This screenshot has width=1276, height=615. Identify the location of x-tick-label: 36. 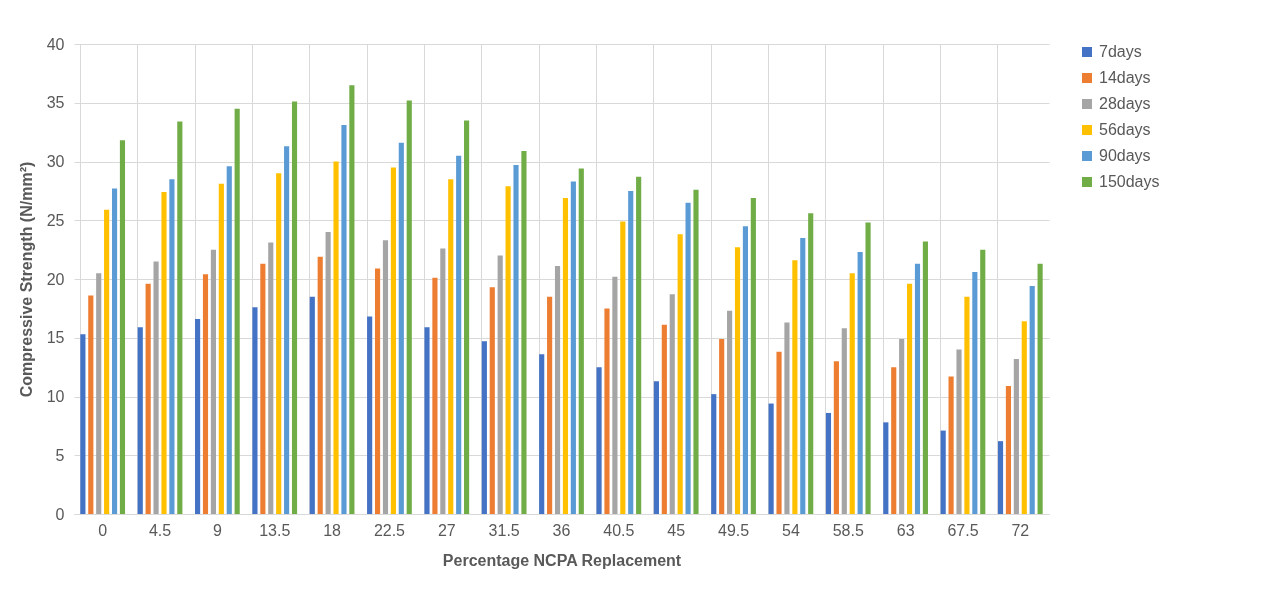
(561, 530).